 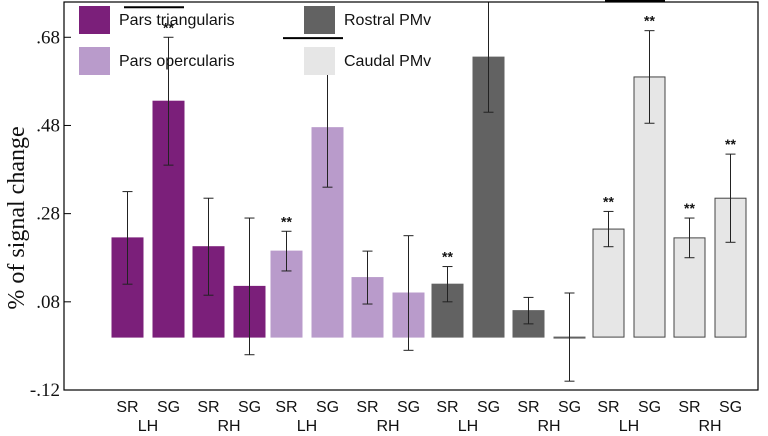 I want to click on y-tick-label: .08, so click(x=48, y=302).